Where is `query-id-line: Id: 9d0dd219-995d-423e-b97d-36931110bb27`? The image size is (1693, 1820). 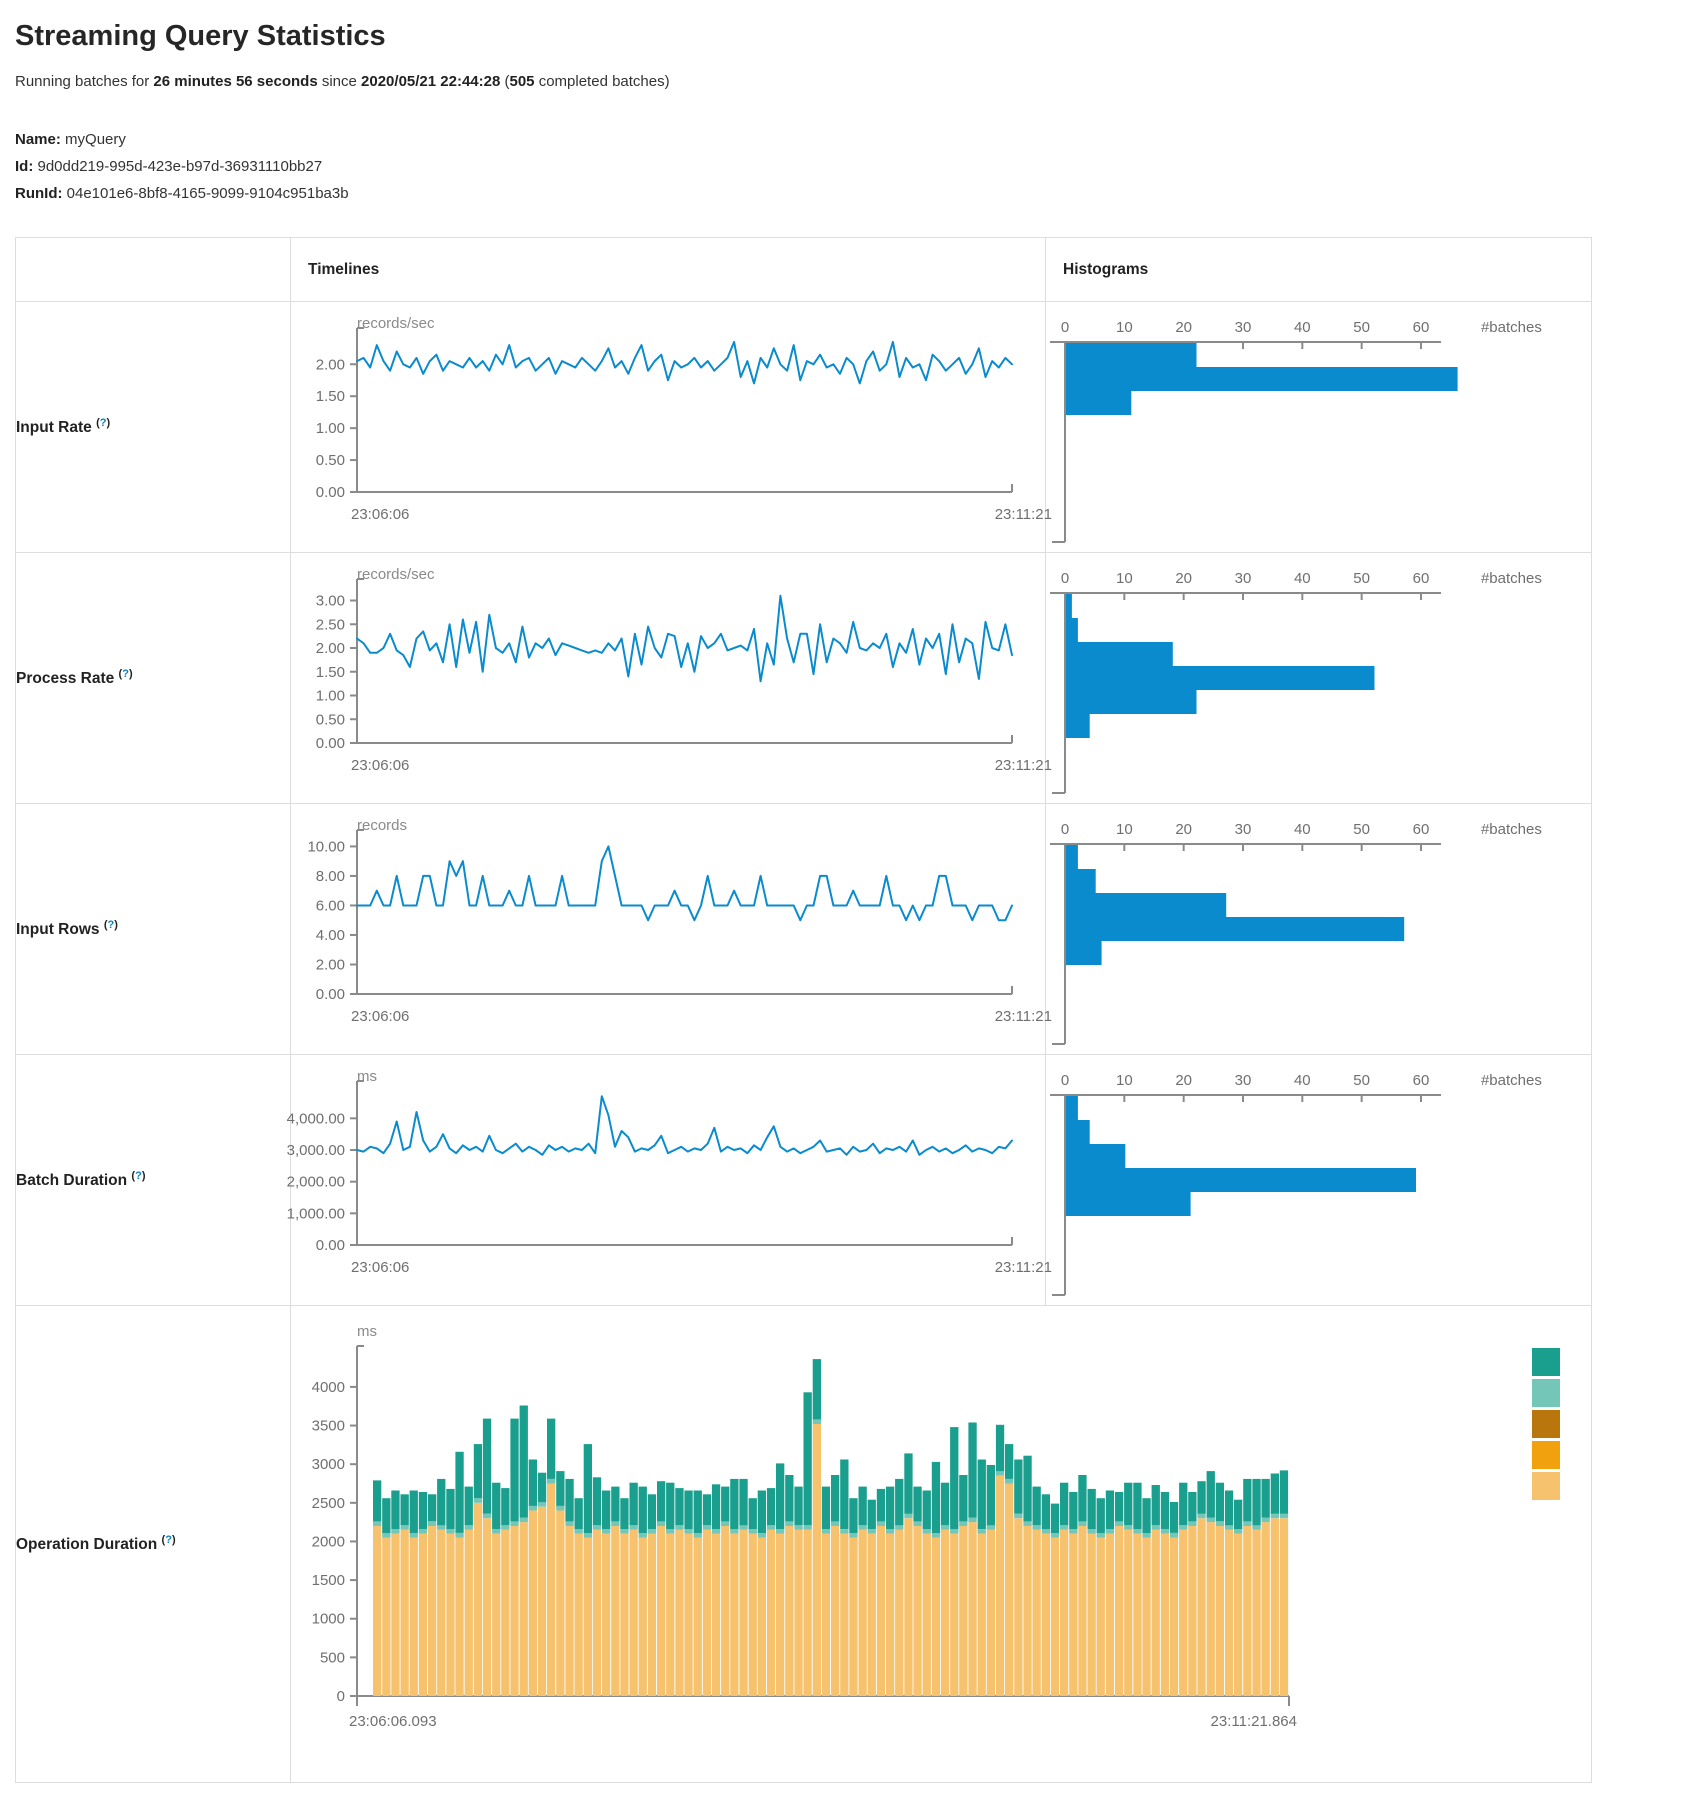
query-id-line: Id: 9d0dd219-995d-423e-b97d-36931110bb27 is located at coordinates (854, 166).